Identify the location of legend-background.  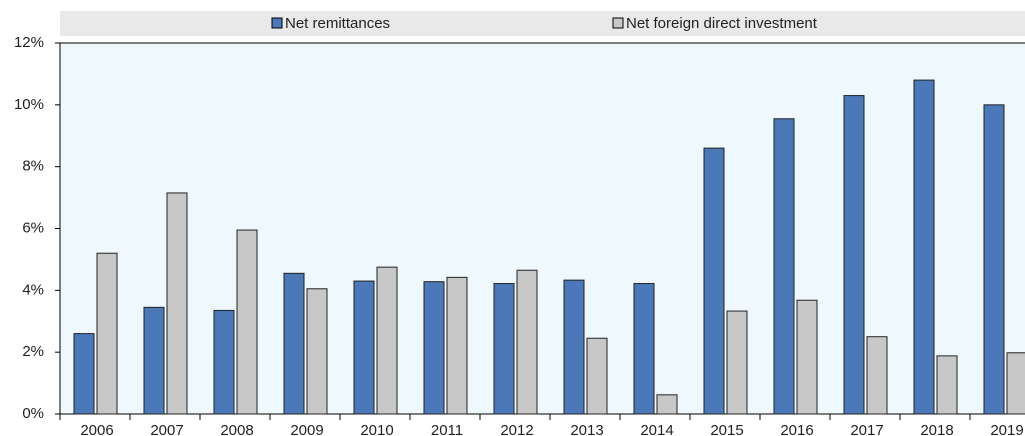
(542, 23).